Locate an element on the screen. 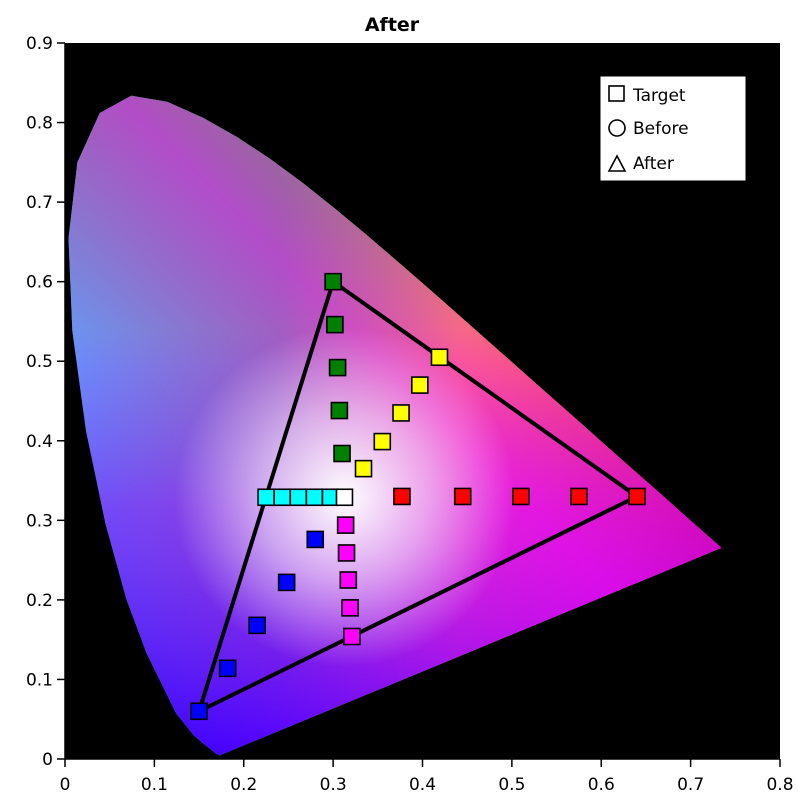  y-tick-label: 0.5 is located at coordinates (39, 362).